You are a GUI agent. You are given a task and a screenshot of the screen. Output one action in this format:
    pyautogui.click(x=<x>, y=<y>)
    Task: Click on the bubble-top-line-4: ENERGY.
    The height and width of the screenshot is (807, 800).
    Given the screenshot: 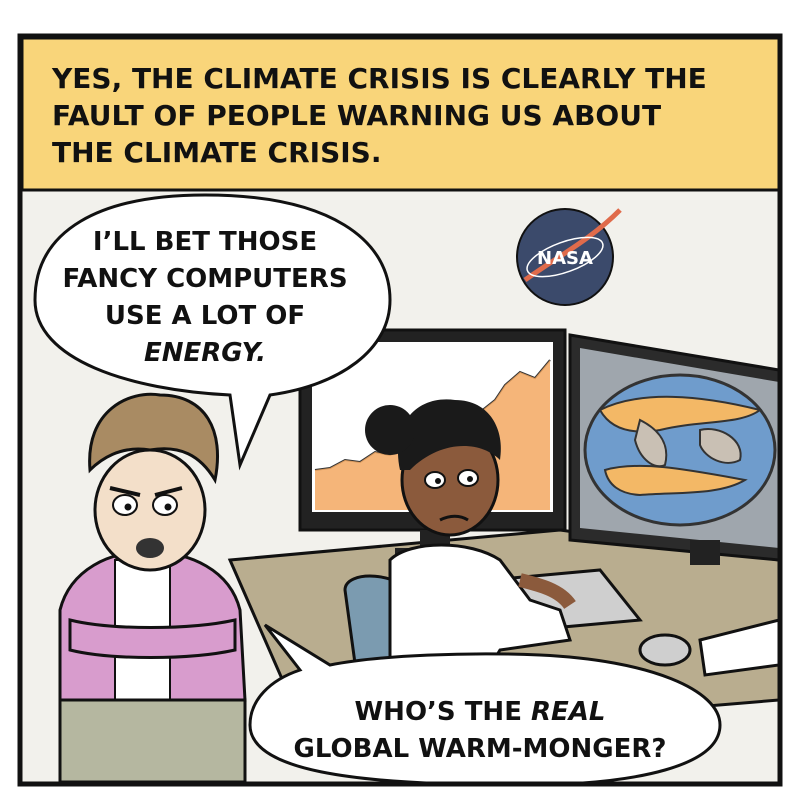 What is the action you would take?
    pyautogui.click(x=205, y=353)
    